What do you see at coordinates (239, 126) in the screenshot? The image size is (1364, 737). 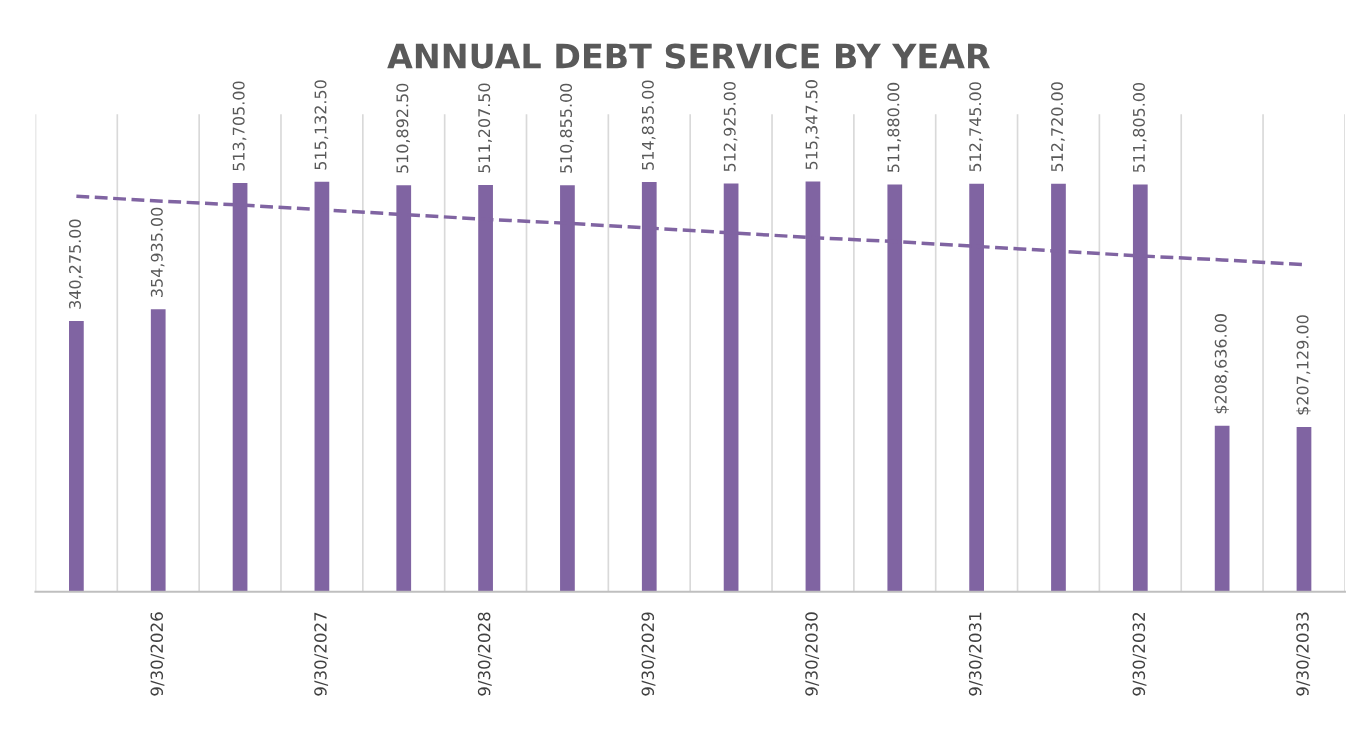 I see `data-label: 513,705.00` at bounding box center [239, 126].